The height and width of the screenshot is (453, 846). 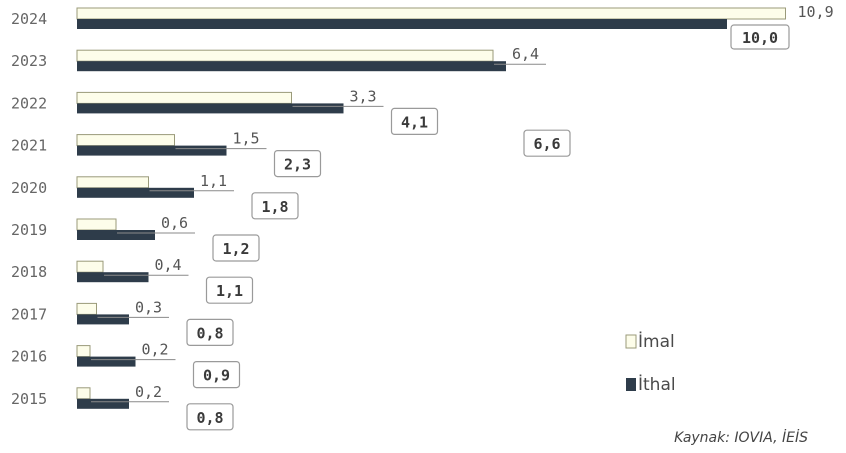 I want to click on bar-ithal-2022, so click(x=210, y=108).